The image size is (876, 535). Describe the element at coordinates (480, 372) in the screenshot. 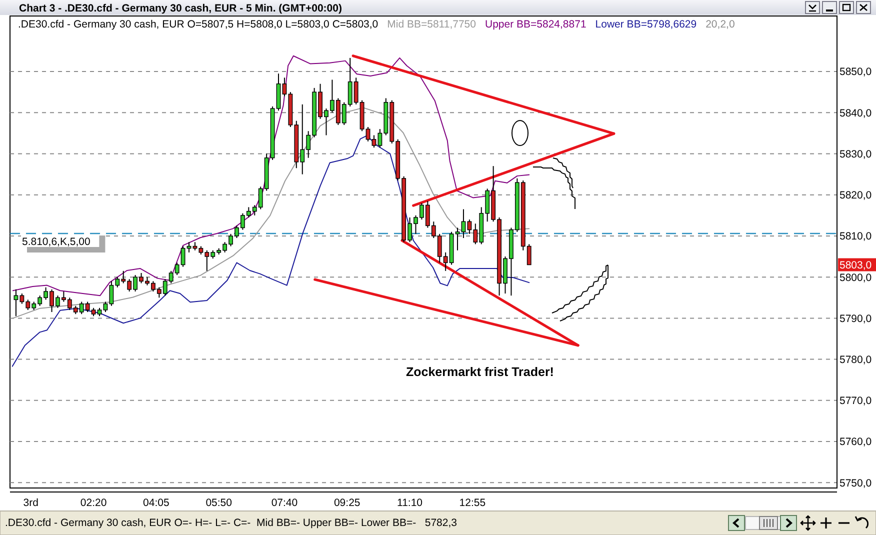

I see `annotation: Zockermarkt frist Trader!` at that location.